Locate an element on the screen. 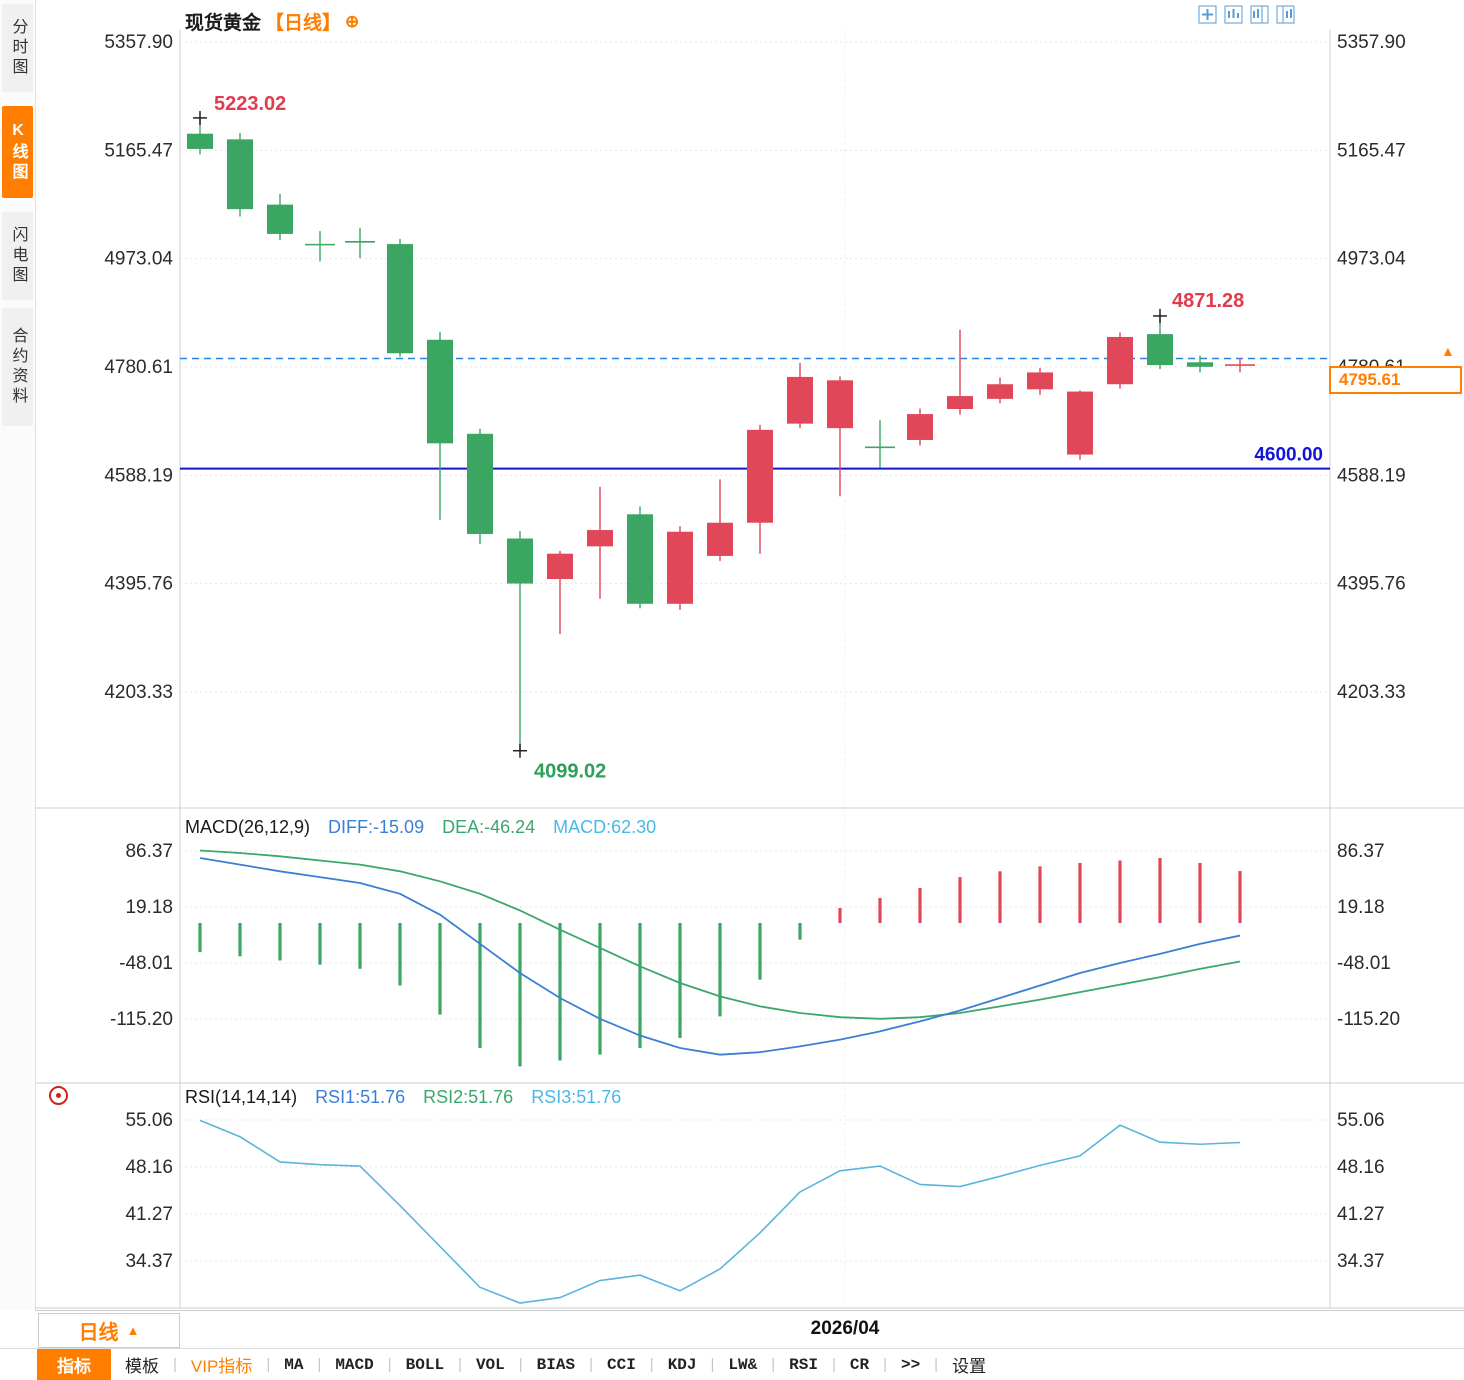  move-layout-icon is located at coordinates (1207, 14).